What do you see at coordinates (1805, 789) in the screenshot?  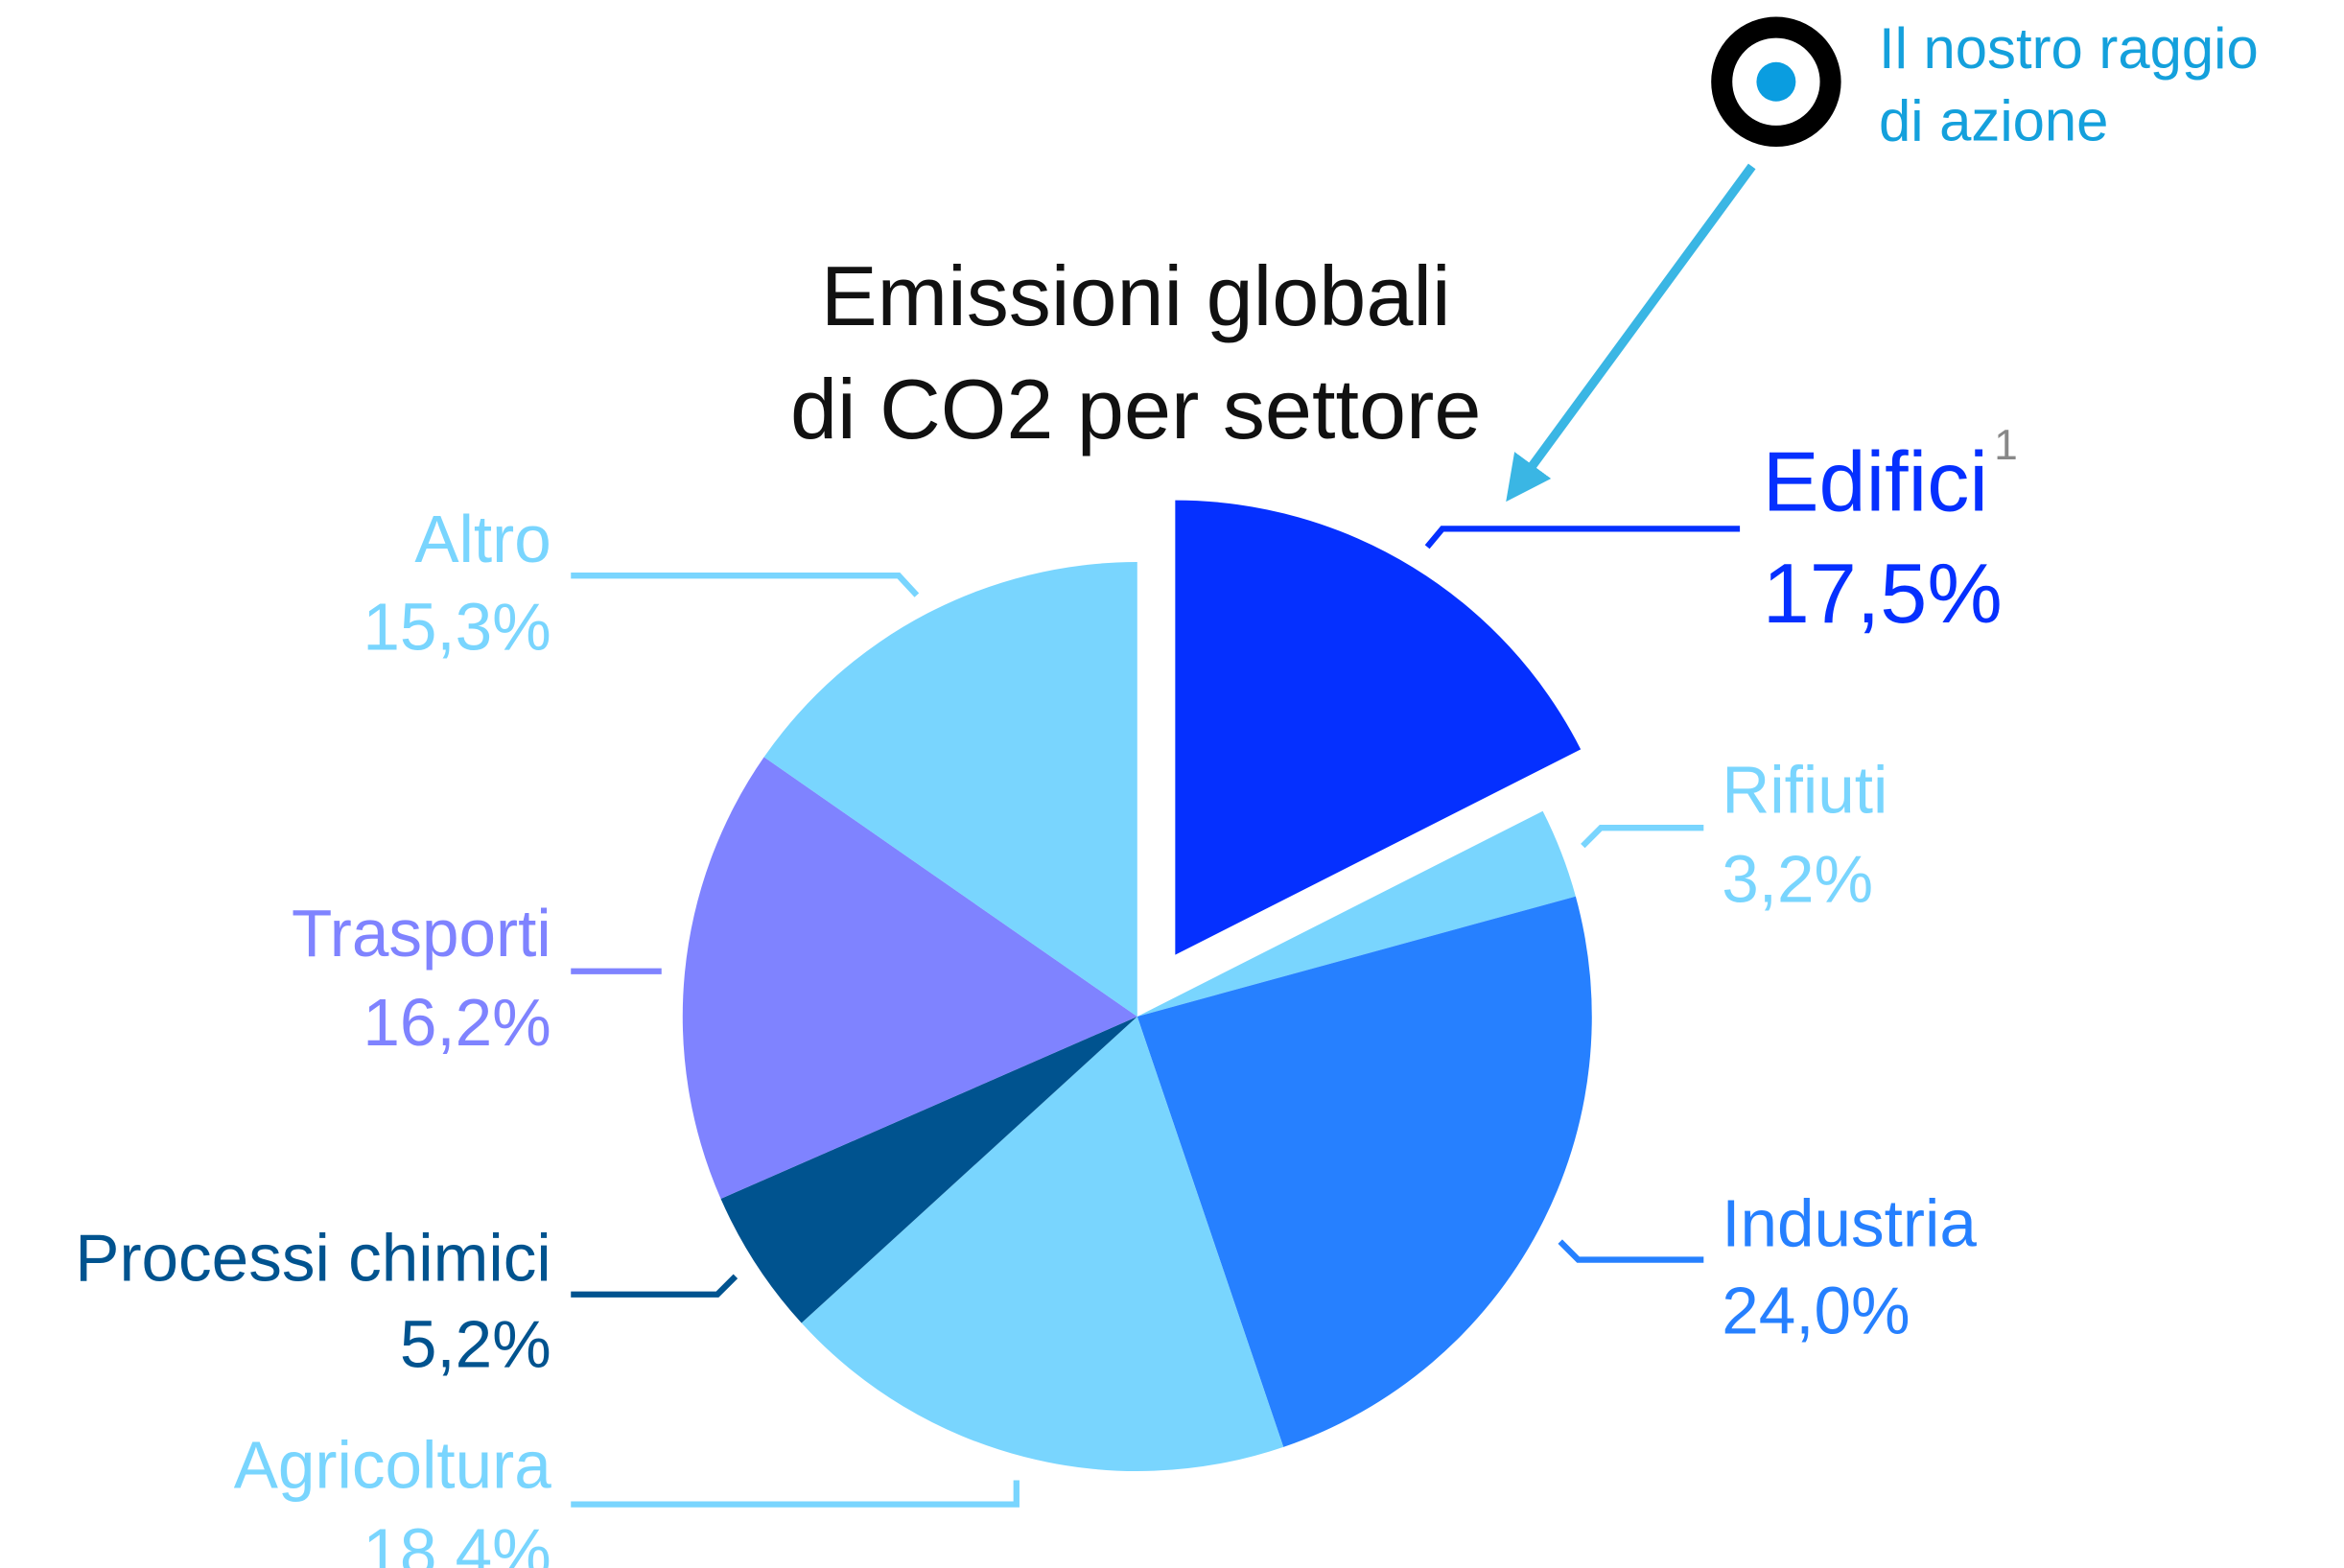 I see `slice-label: Rifiuti` at bounding box center [1805, 789].